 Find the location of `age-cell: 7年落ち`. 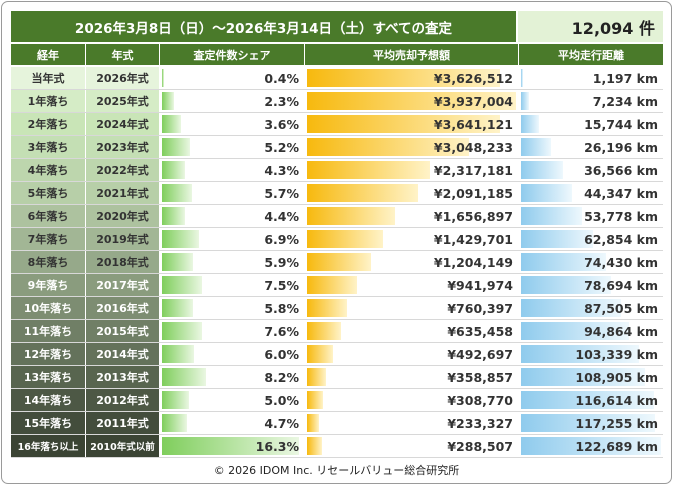

age-cell: 7年落ち is located at coordinates (48, 239).